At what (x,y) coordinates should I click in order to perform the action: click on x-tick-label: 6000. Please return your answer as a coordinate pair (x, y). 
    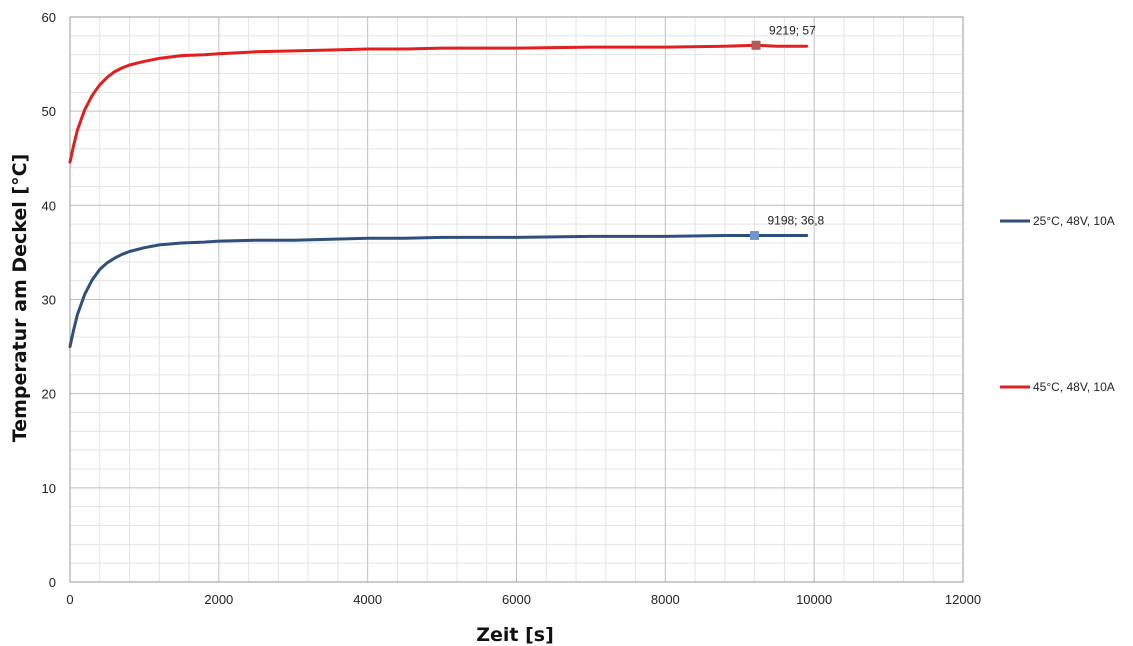
    Looking at the image, I should click on (516, 599).